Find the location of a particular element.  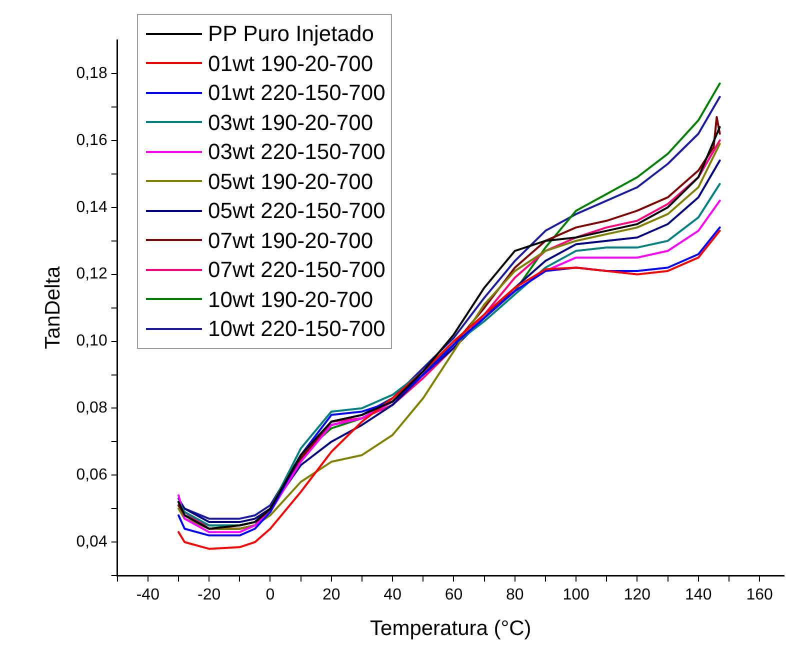

x-tick-label: 140 is located at coordinates (698, 595).